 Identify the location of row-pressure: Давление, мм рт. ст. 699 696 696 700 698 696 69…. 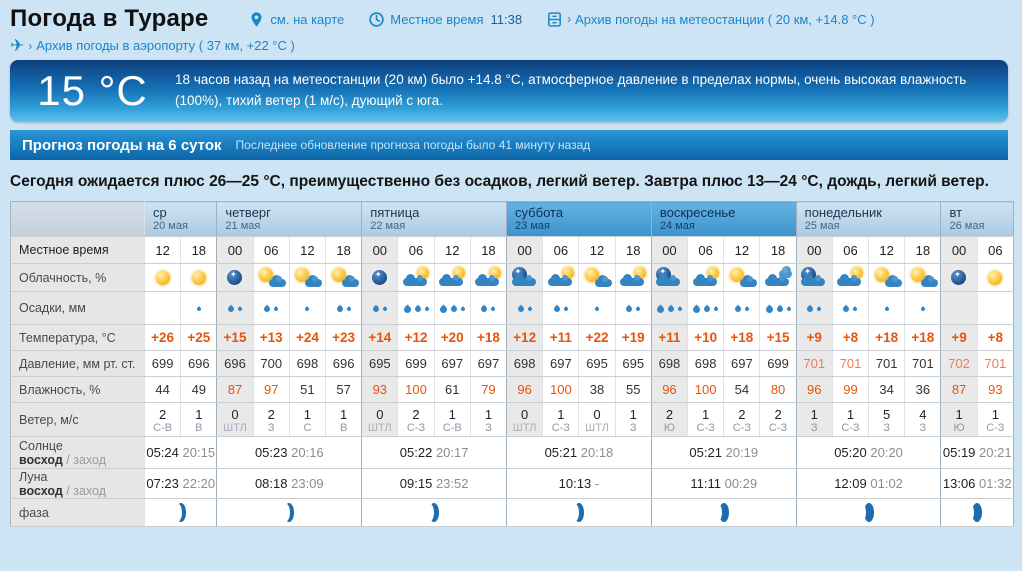
(512, 364).